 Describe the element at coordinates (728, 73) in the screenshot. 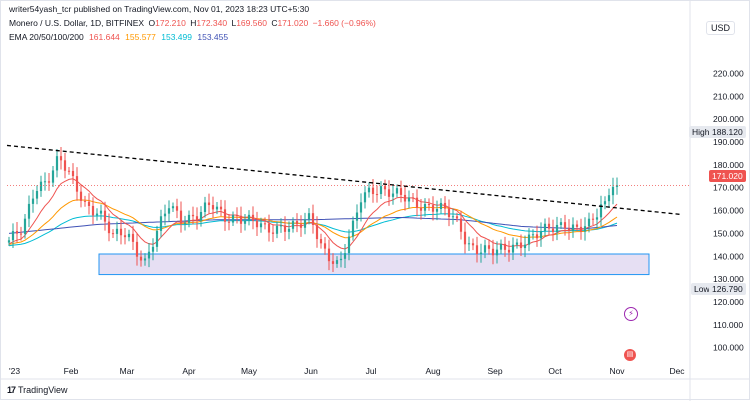

I see `y-tick-label: 220.000` at that location.